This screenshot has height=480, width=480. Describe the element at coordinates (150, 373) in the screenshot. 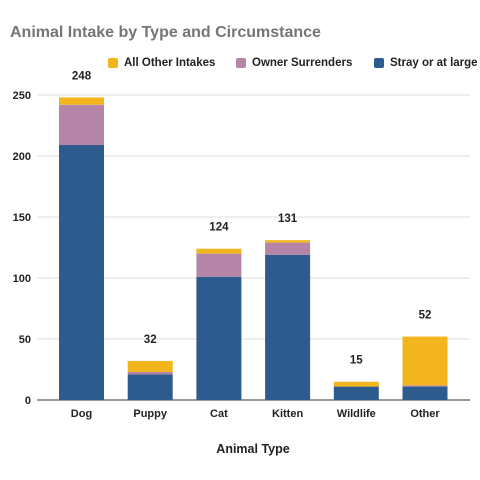

I see `bar-puppy-owner-surrenders` at that location.